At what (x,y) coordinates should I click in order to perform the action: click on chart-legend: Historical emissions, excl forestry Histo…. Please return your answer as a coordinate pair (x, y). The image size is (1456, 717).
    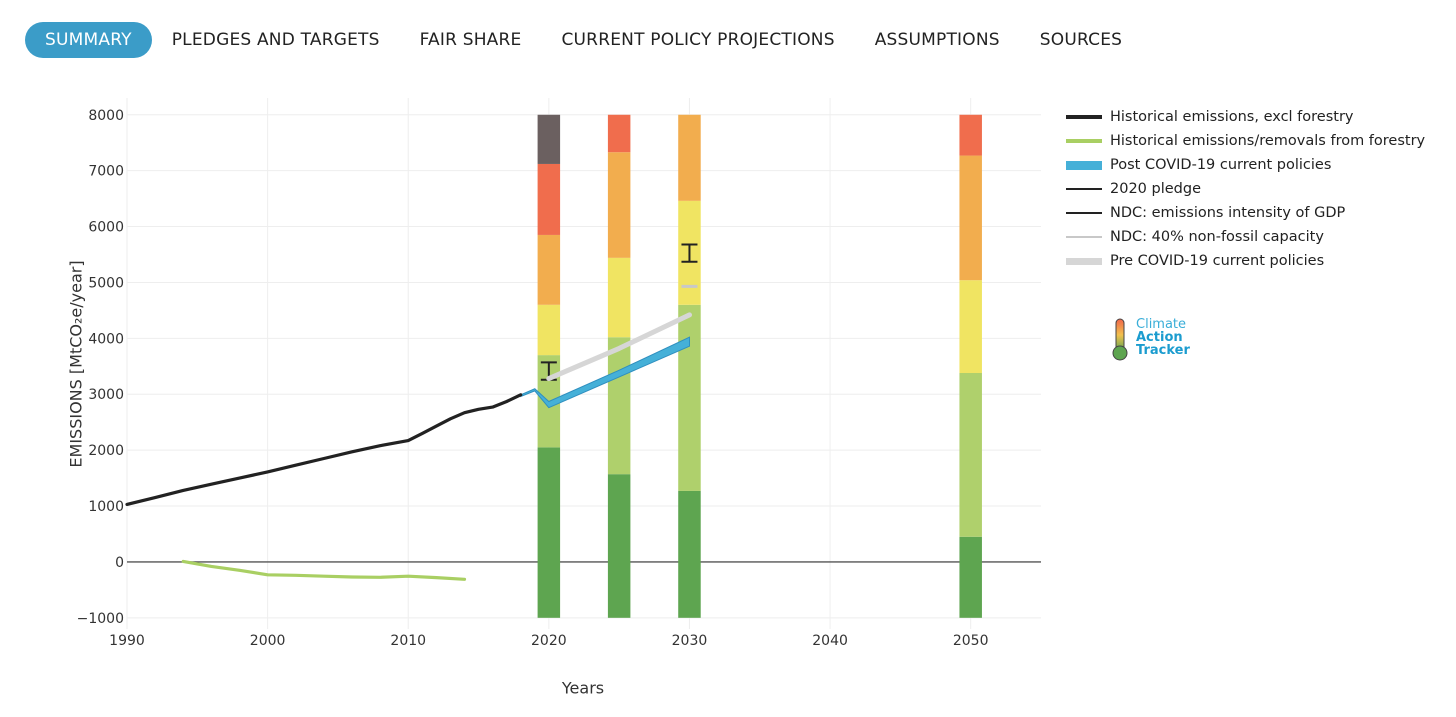
    Looking at the image, I should click on (1245, 189).